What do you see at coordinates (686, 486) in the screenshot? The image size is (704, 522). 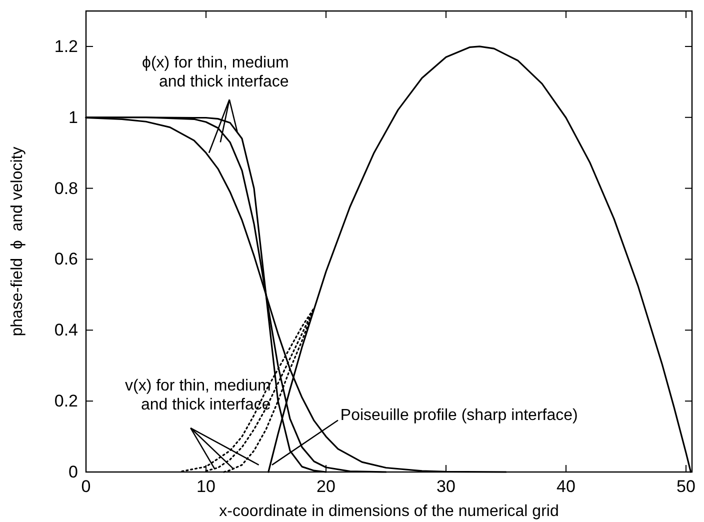 I see `x-tick-label: 50` at bounding box center [686, 486].